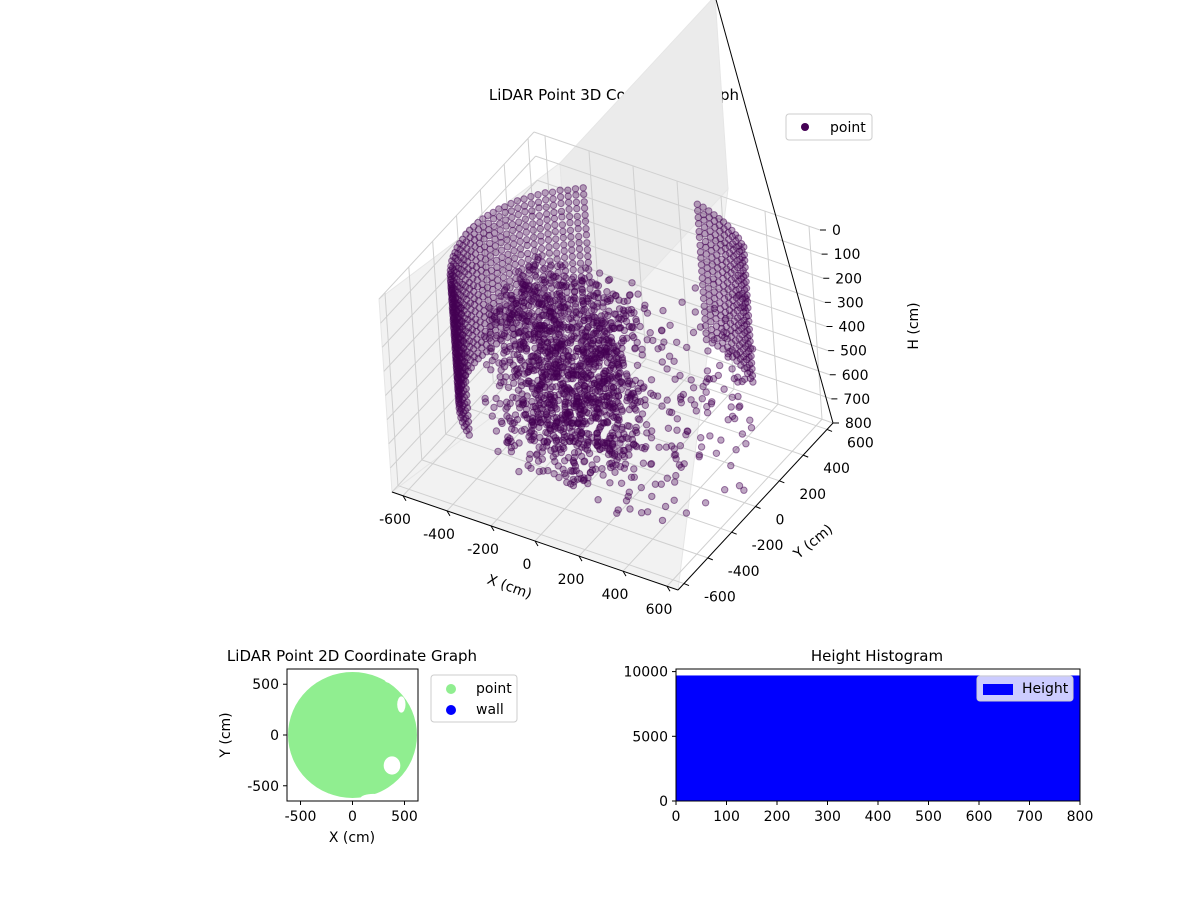 The width and height of the screenshot is (1200, 900). I want to click on histogram-x-tick-label: 100, so click(726, 817).